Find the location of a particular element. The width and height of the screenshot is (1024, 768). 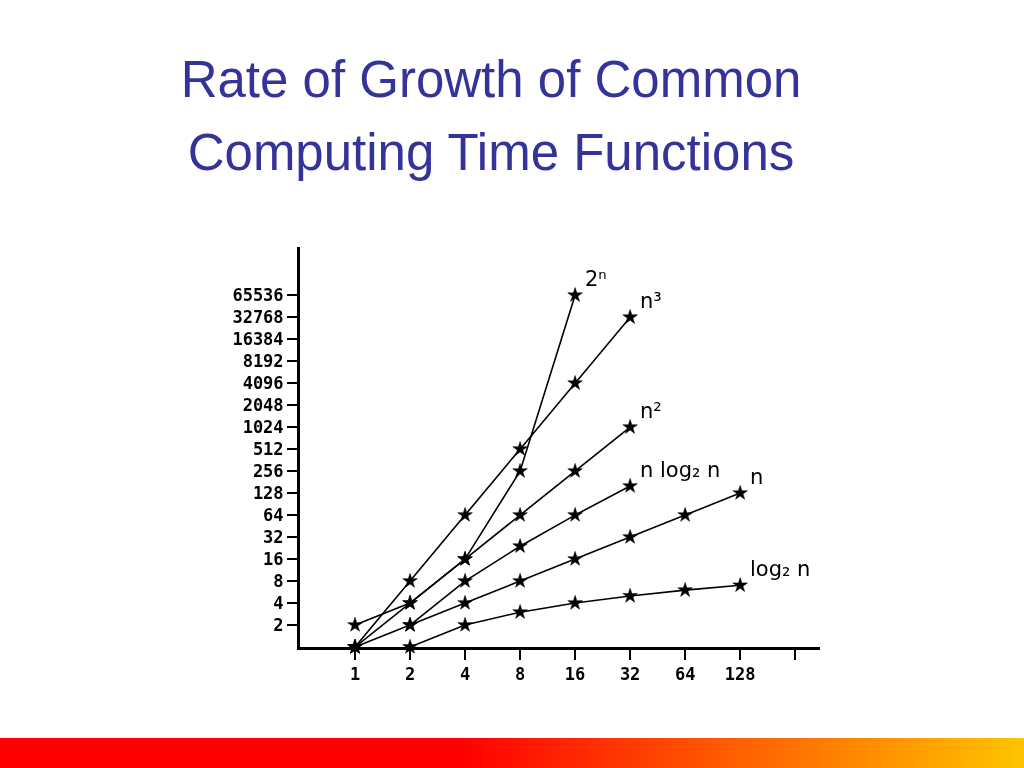

series-label: n is located at coordinates (757, 477).